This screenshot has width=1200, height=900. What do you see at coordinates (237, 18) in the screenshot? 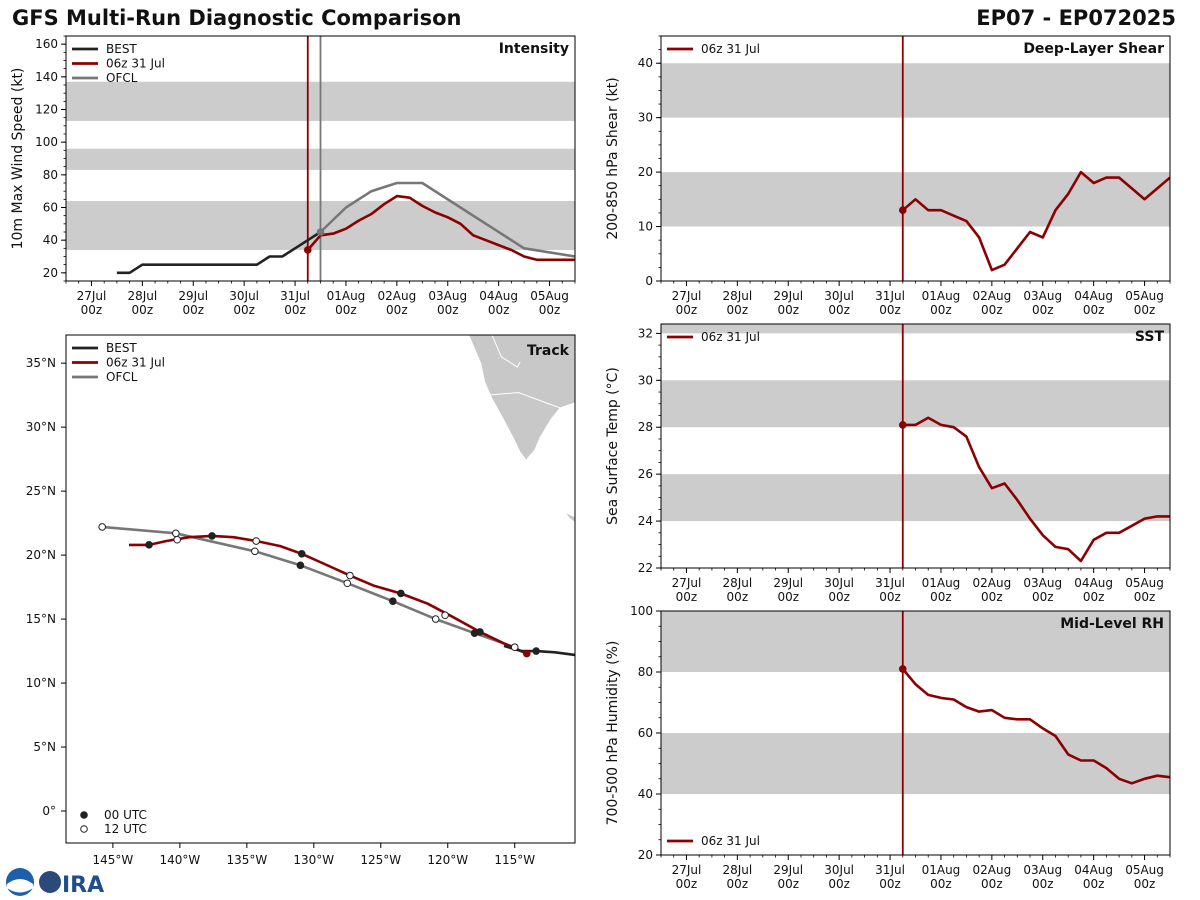
I see `figure-title: GFS Multi-Run Diagnostic Comparison` at bounding box center [237, 18].